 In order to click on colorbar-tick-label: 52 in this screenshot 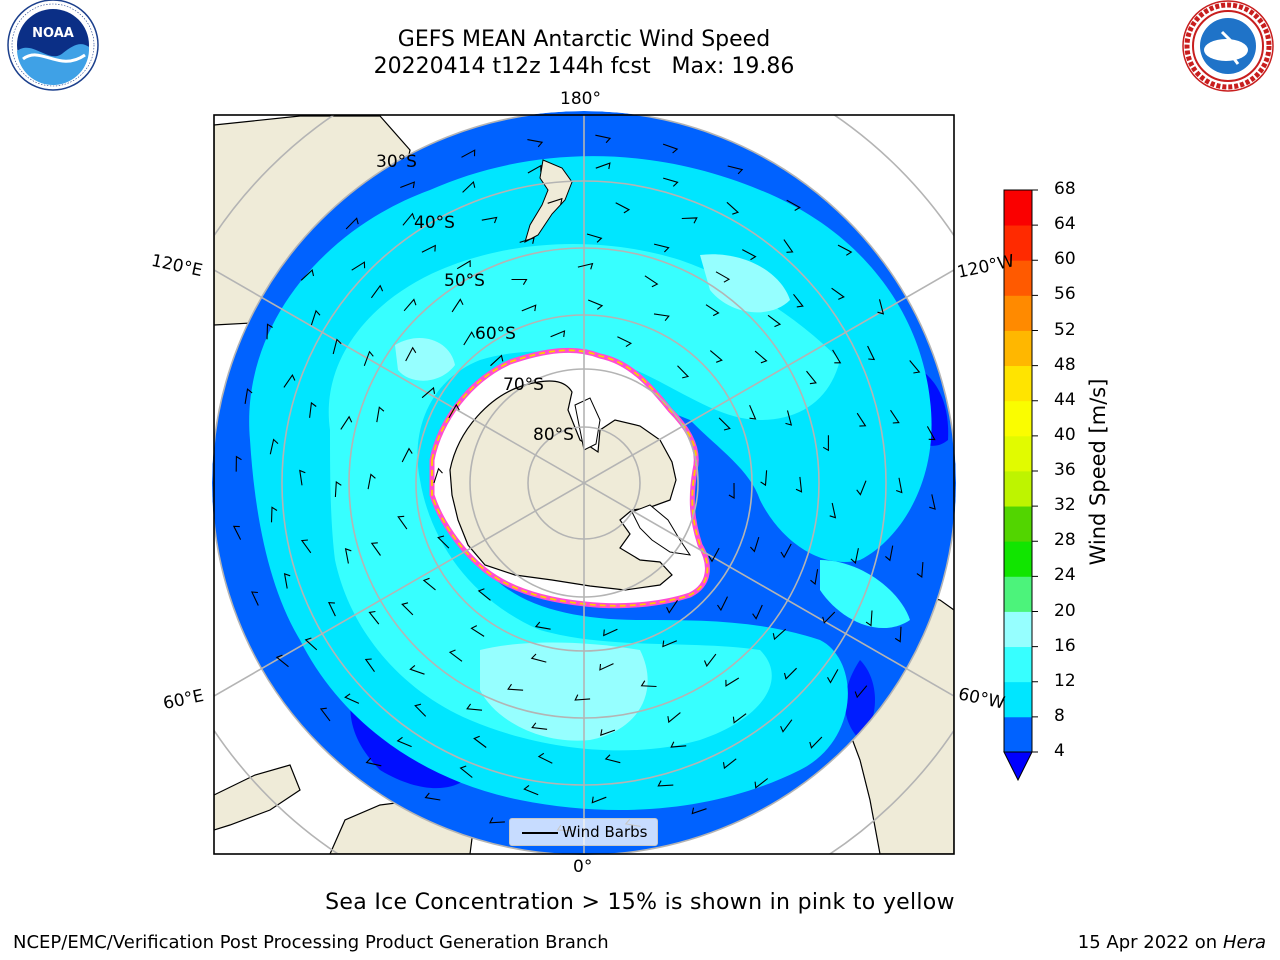, I will do `click(1065, 329)`.